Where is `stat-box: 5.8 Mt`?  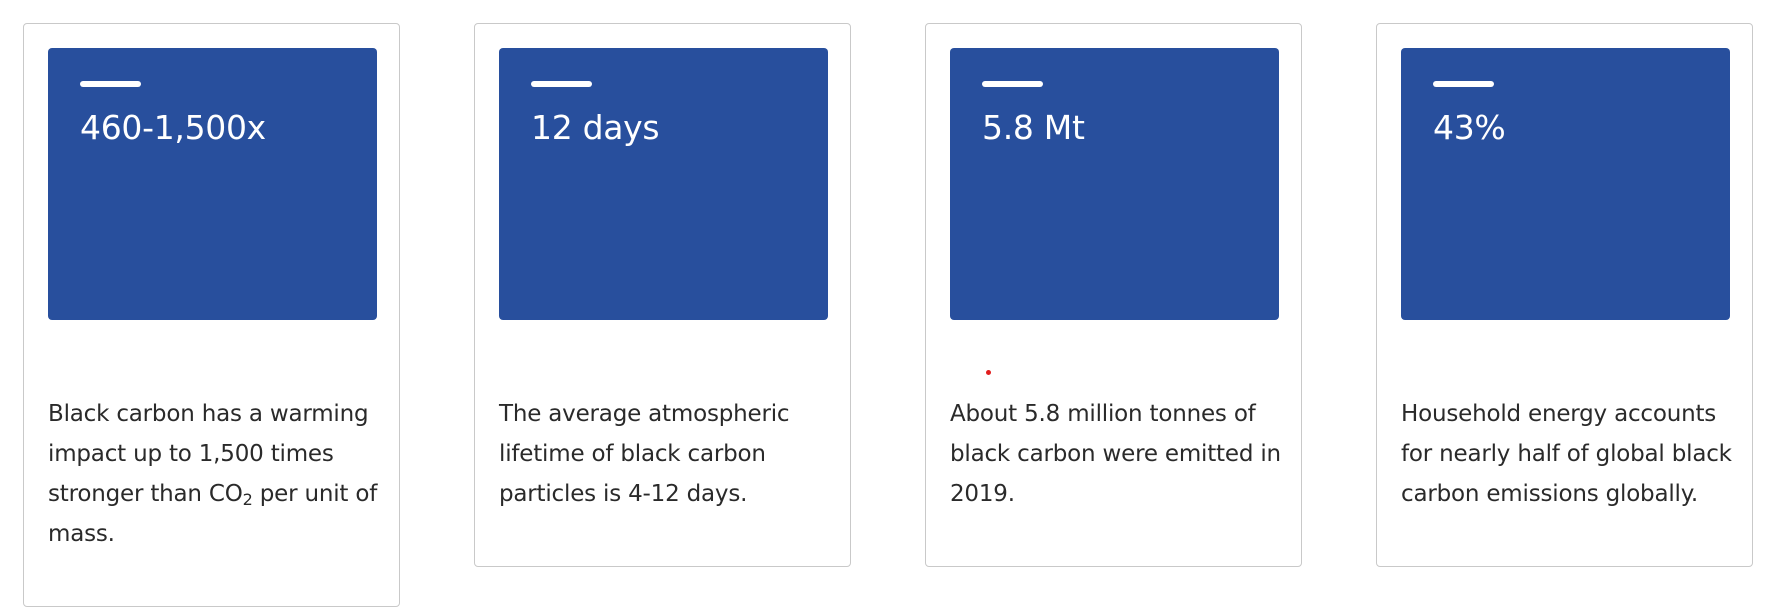
stat-box: 5.8 Mt is located at coordinates (1114, 184).